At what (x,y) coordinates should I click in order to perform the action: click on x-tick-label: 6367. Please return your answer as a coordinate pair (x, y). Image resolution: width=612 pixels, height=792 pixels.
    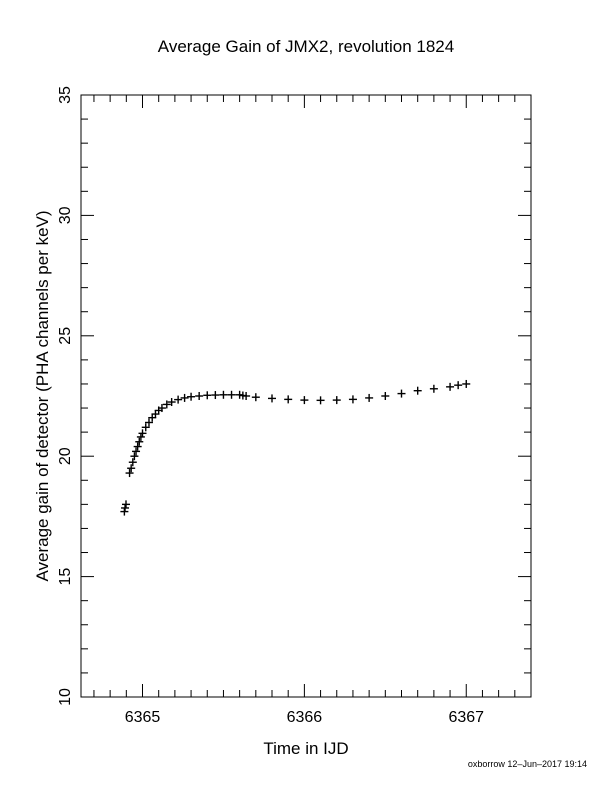
    Looking at the image, I should click on (466, 717).